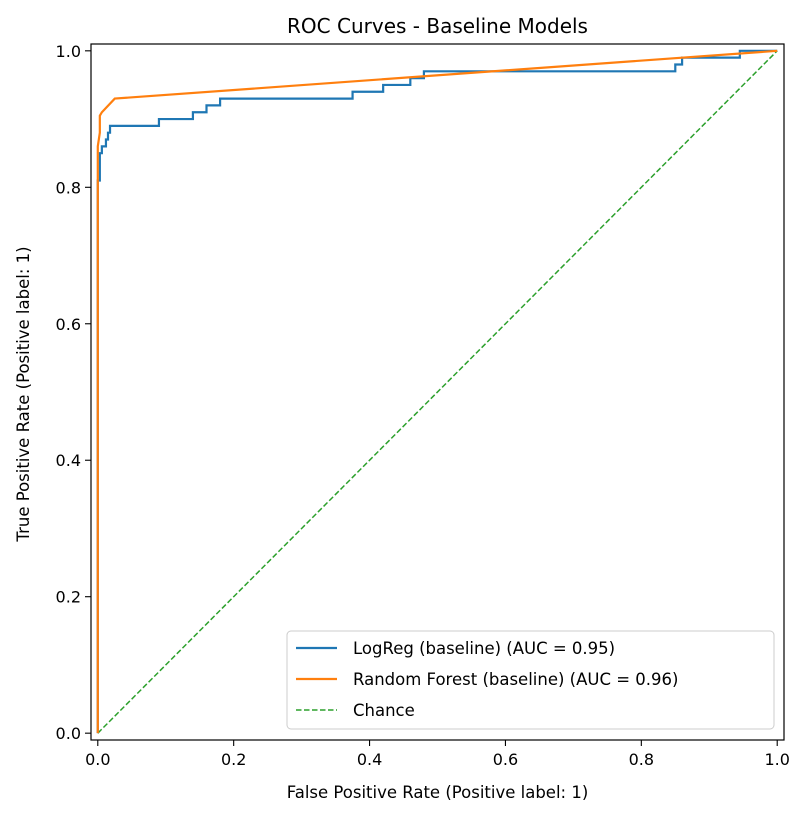  I want to click on y-tick-label: 0.4, so click(68, 460).